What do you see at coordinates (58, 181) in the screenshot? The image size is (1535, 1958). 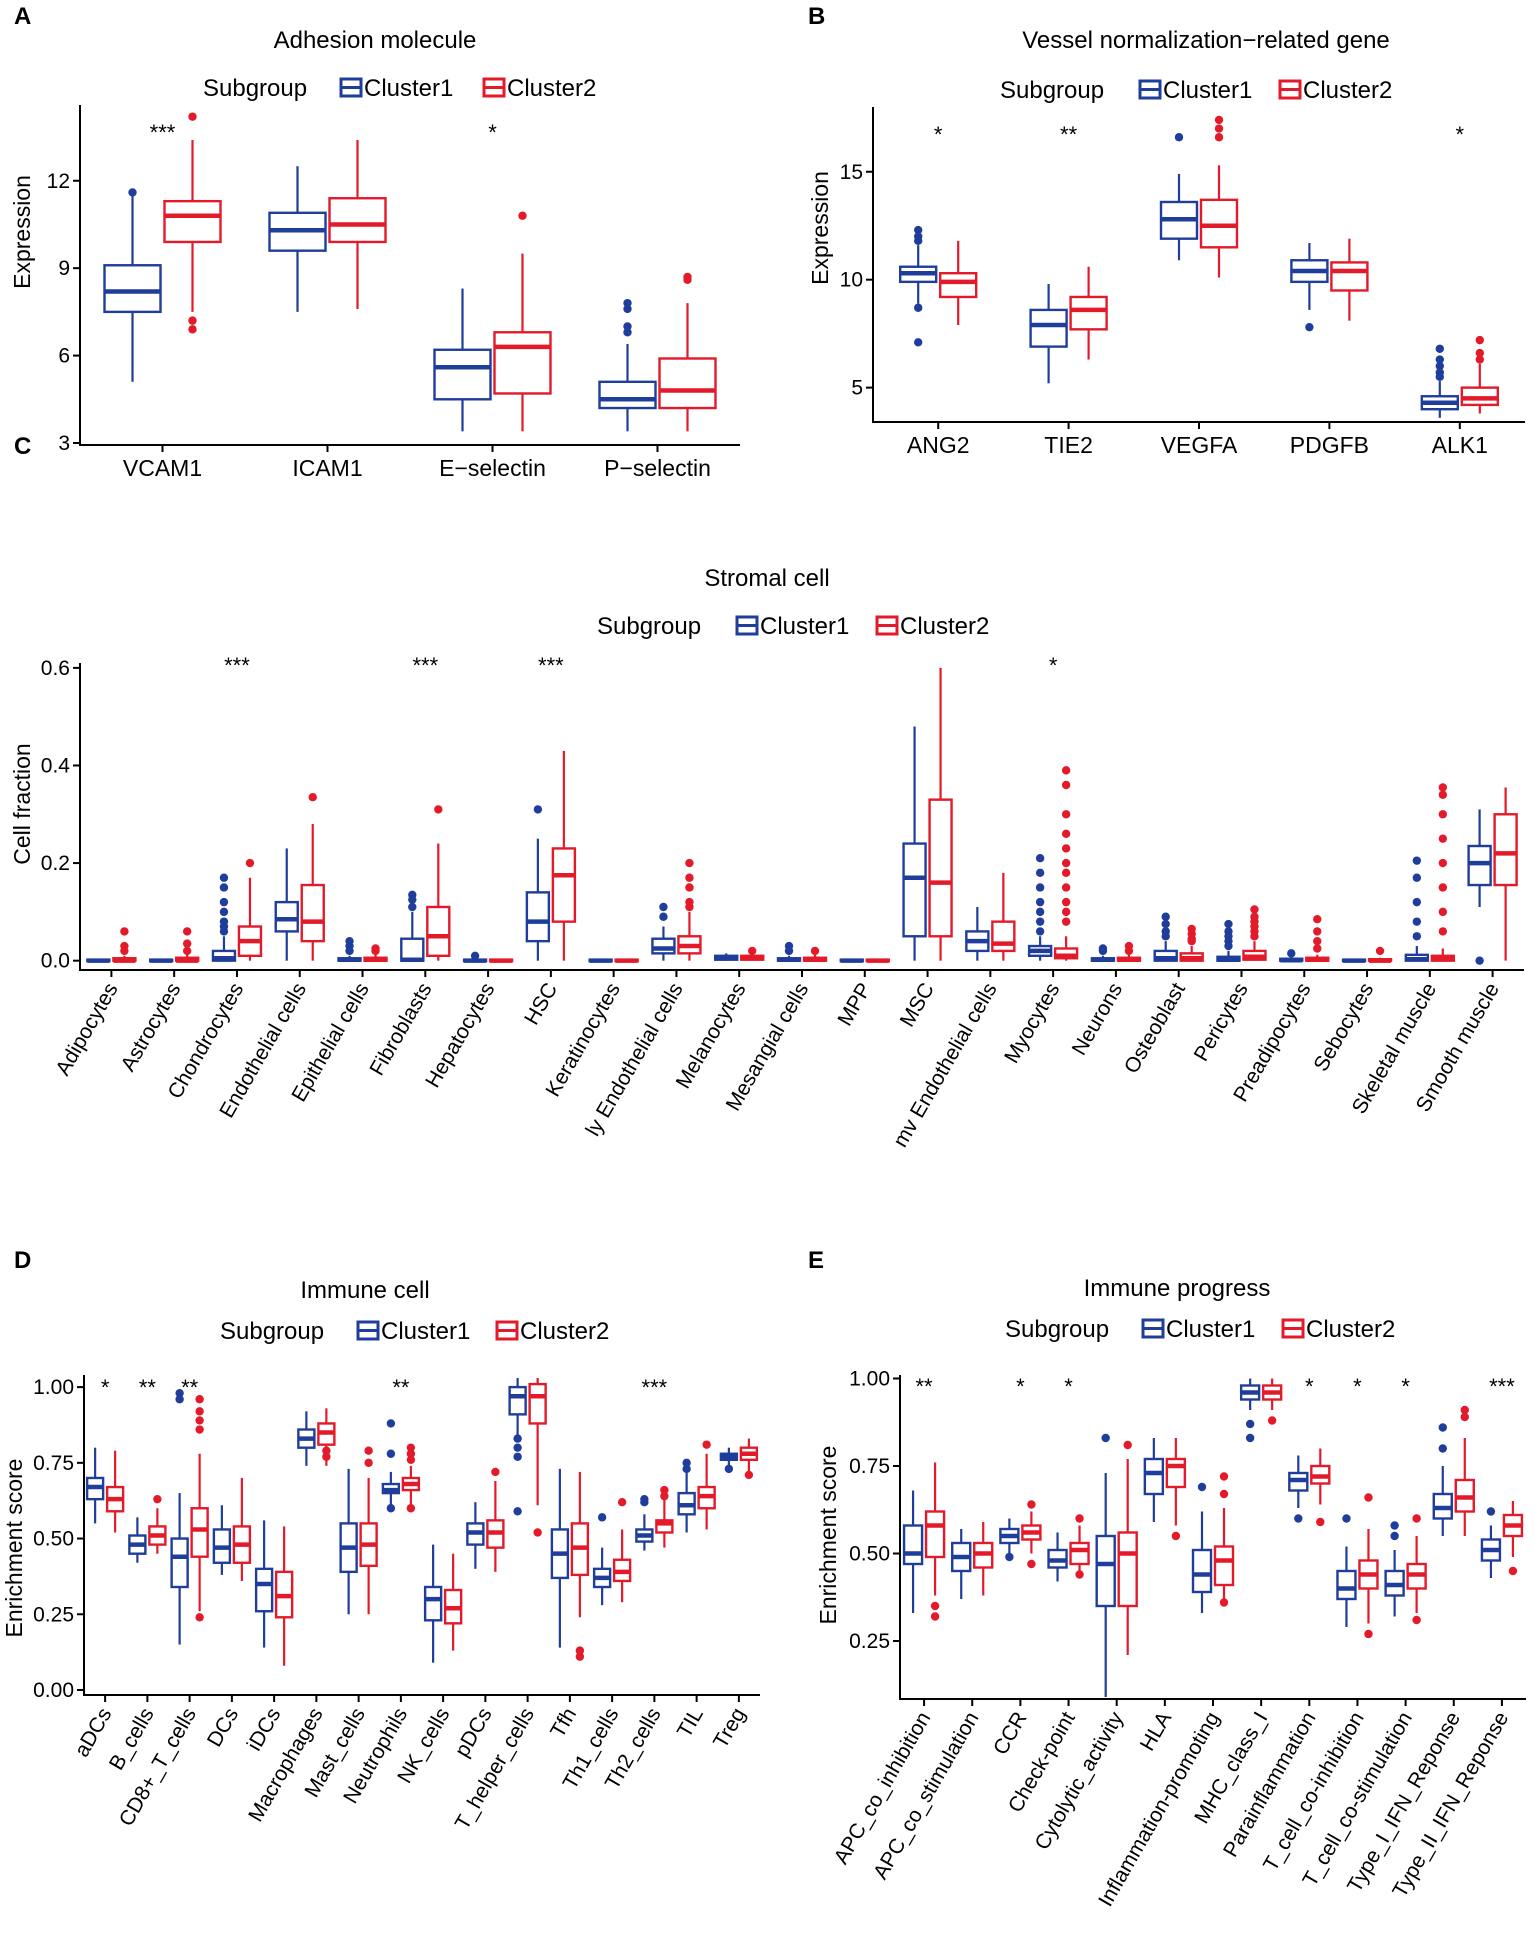 I see `y-tick-label: 12` at bounding box center [58, 181].